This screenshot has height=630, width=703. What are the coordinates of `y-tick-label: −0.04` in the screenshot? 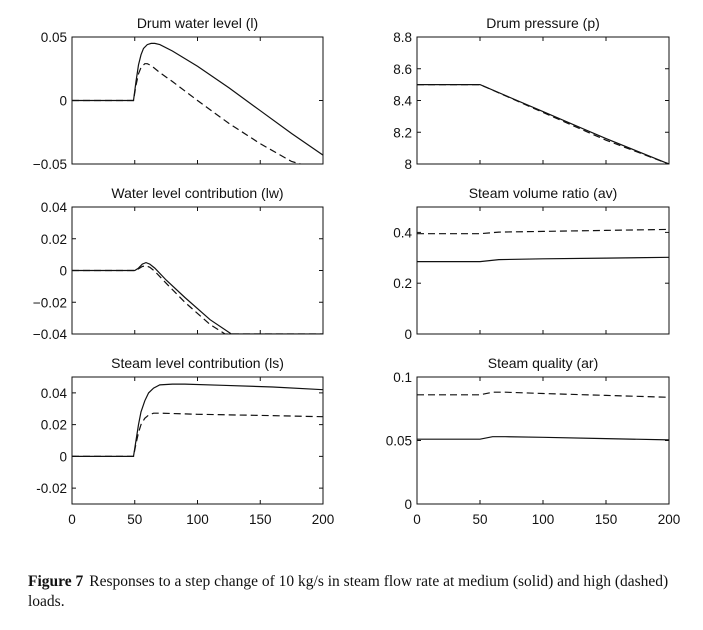 It's located at (50, 334).